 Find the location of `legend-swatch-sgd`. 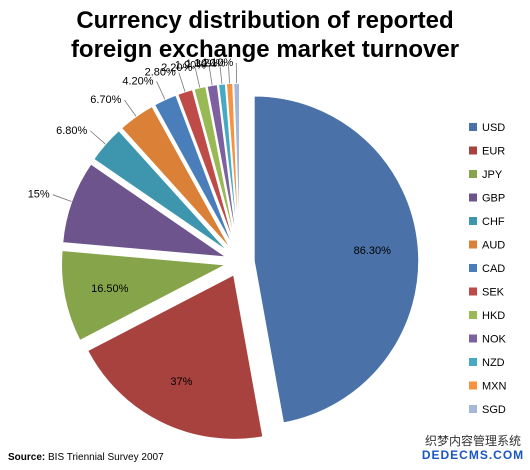

legend-swatch-sgd is located at coordinates (473, 409).